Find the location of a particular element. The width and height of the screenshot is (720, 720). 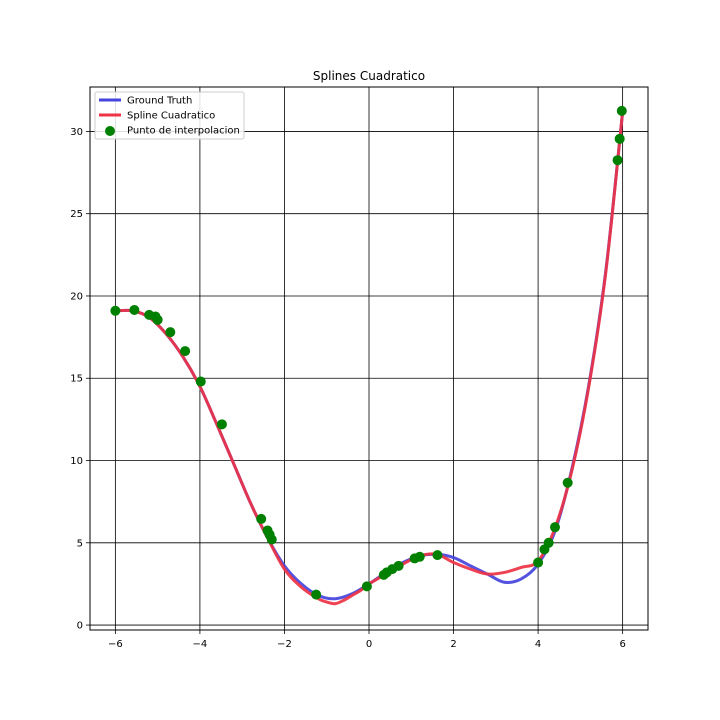

legend-box is located at coordinates (169, 115).